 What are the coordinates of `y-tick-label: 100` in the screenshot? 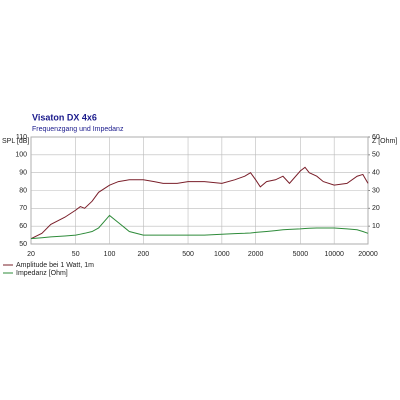 It's located at (21, 155).